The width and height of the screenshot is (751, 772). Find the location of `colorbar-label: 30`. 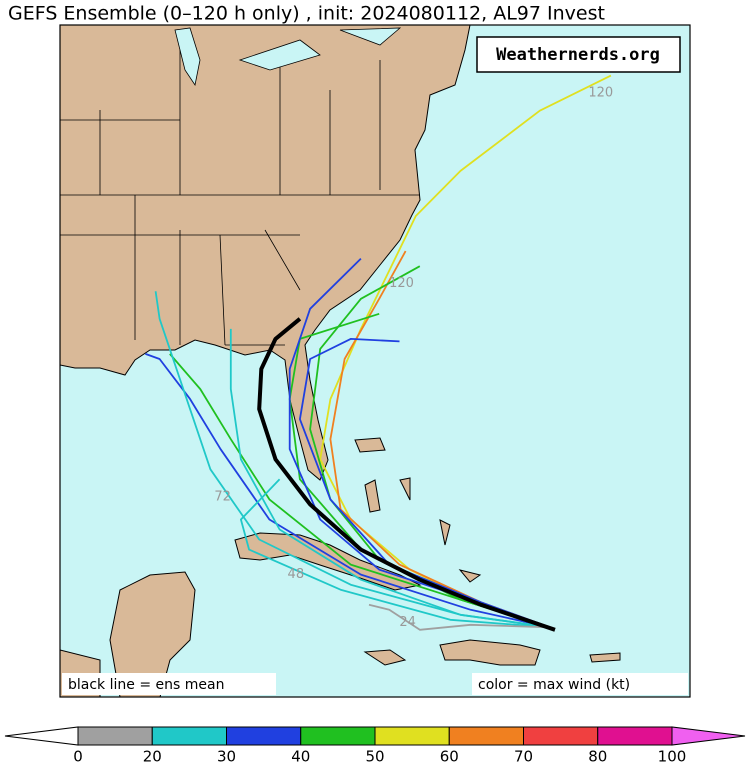

colorbar-label: 30 is located at coordinates (226, 757).